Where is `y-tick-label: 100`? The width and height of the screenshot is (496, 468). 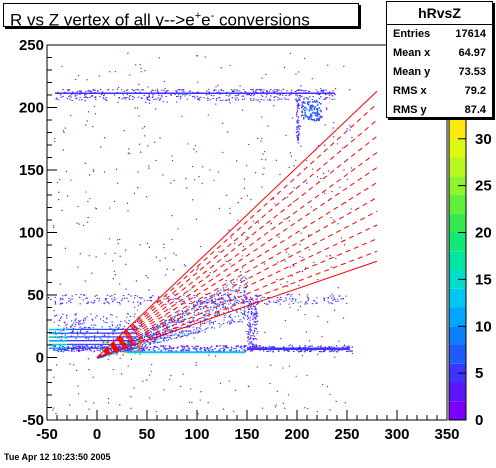
y-tick-label: 100 is located at coordinates (31, 233).